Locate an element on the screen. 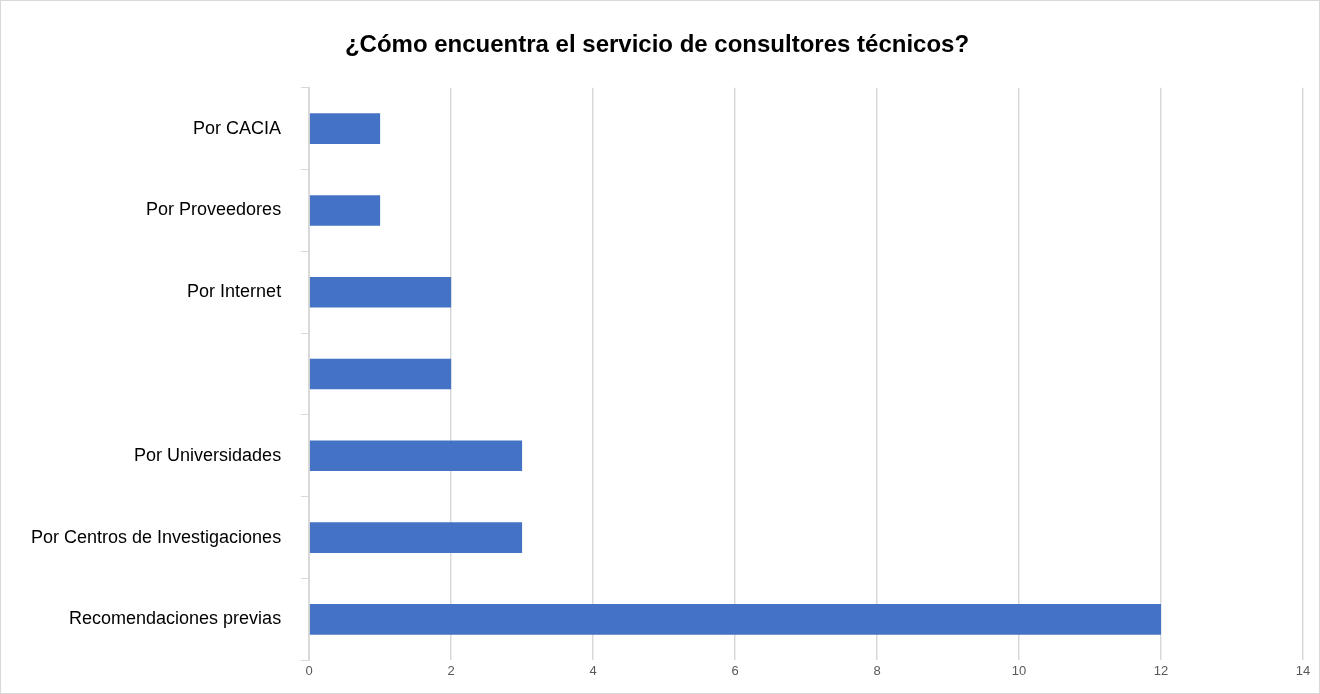  y-tick-label: Por Universidades is located at coordinates (208, 454).